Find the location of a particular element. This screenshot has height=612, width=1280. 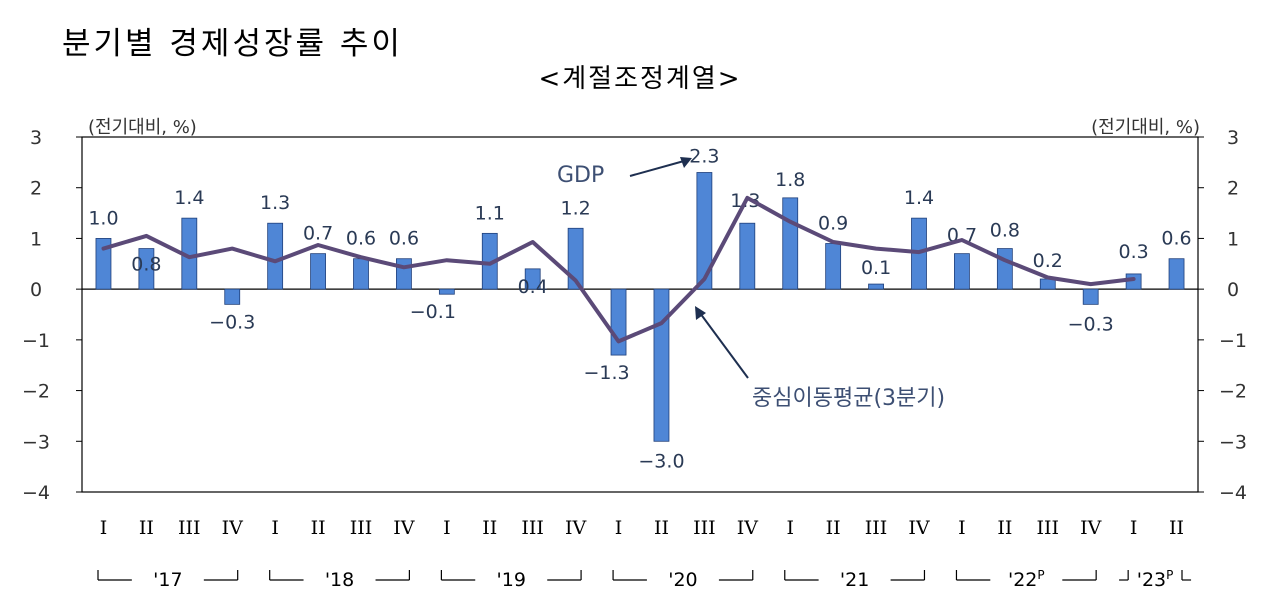

y-tick-label-right: −1 is located at coordinates (1233, 341).